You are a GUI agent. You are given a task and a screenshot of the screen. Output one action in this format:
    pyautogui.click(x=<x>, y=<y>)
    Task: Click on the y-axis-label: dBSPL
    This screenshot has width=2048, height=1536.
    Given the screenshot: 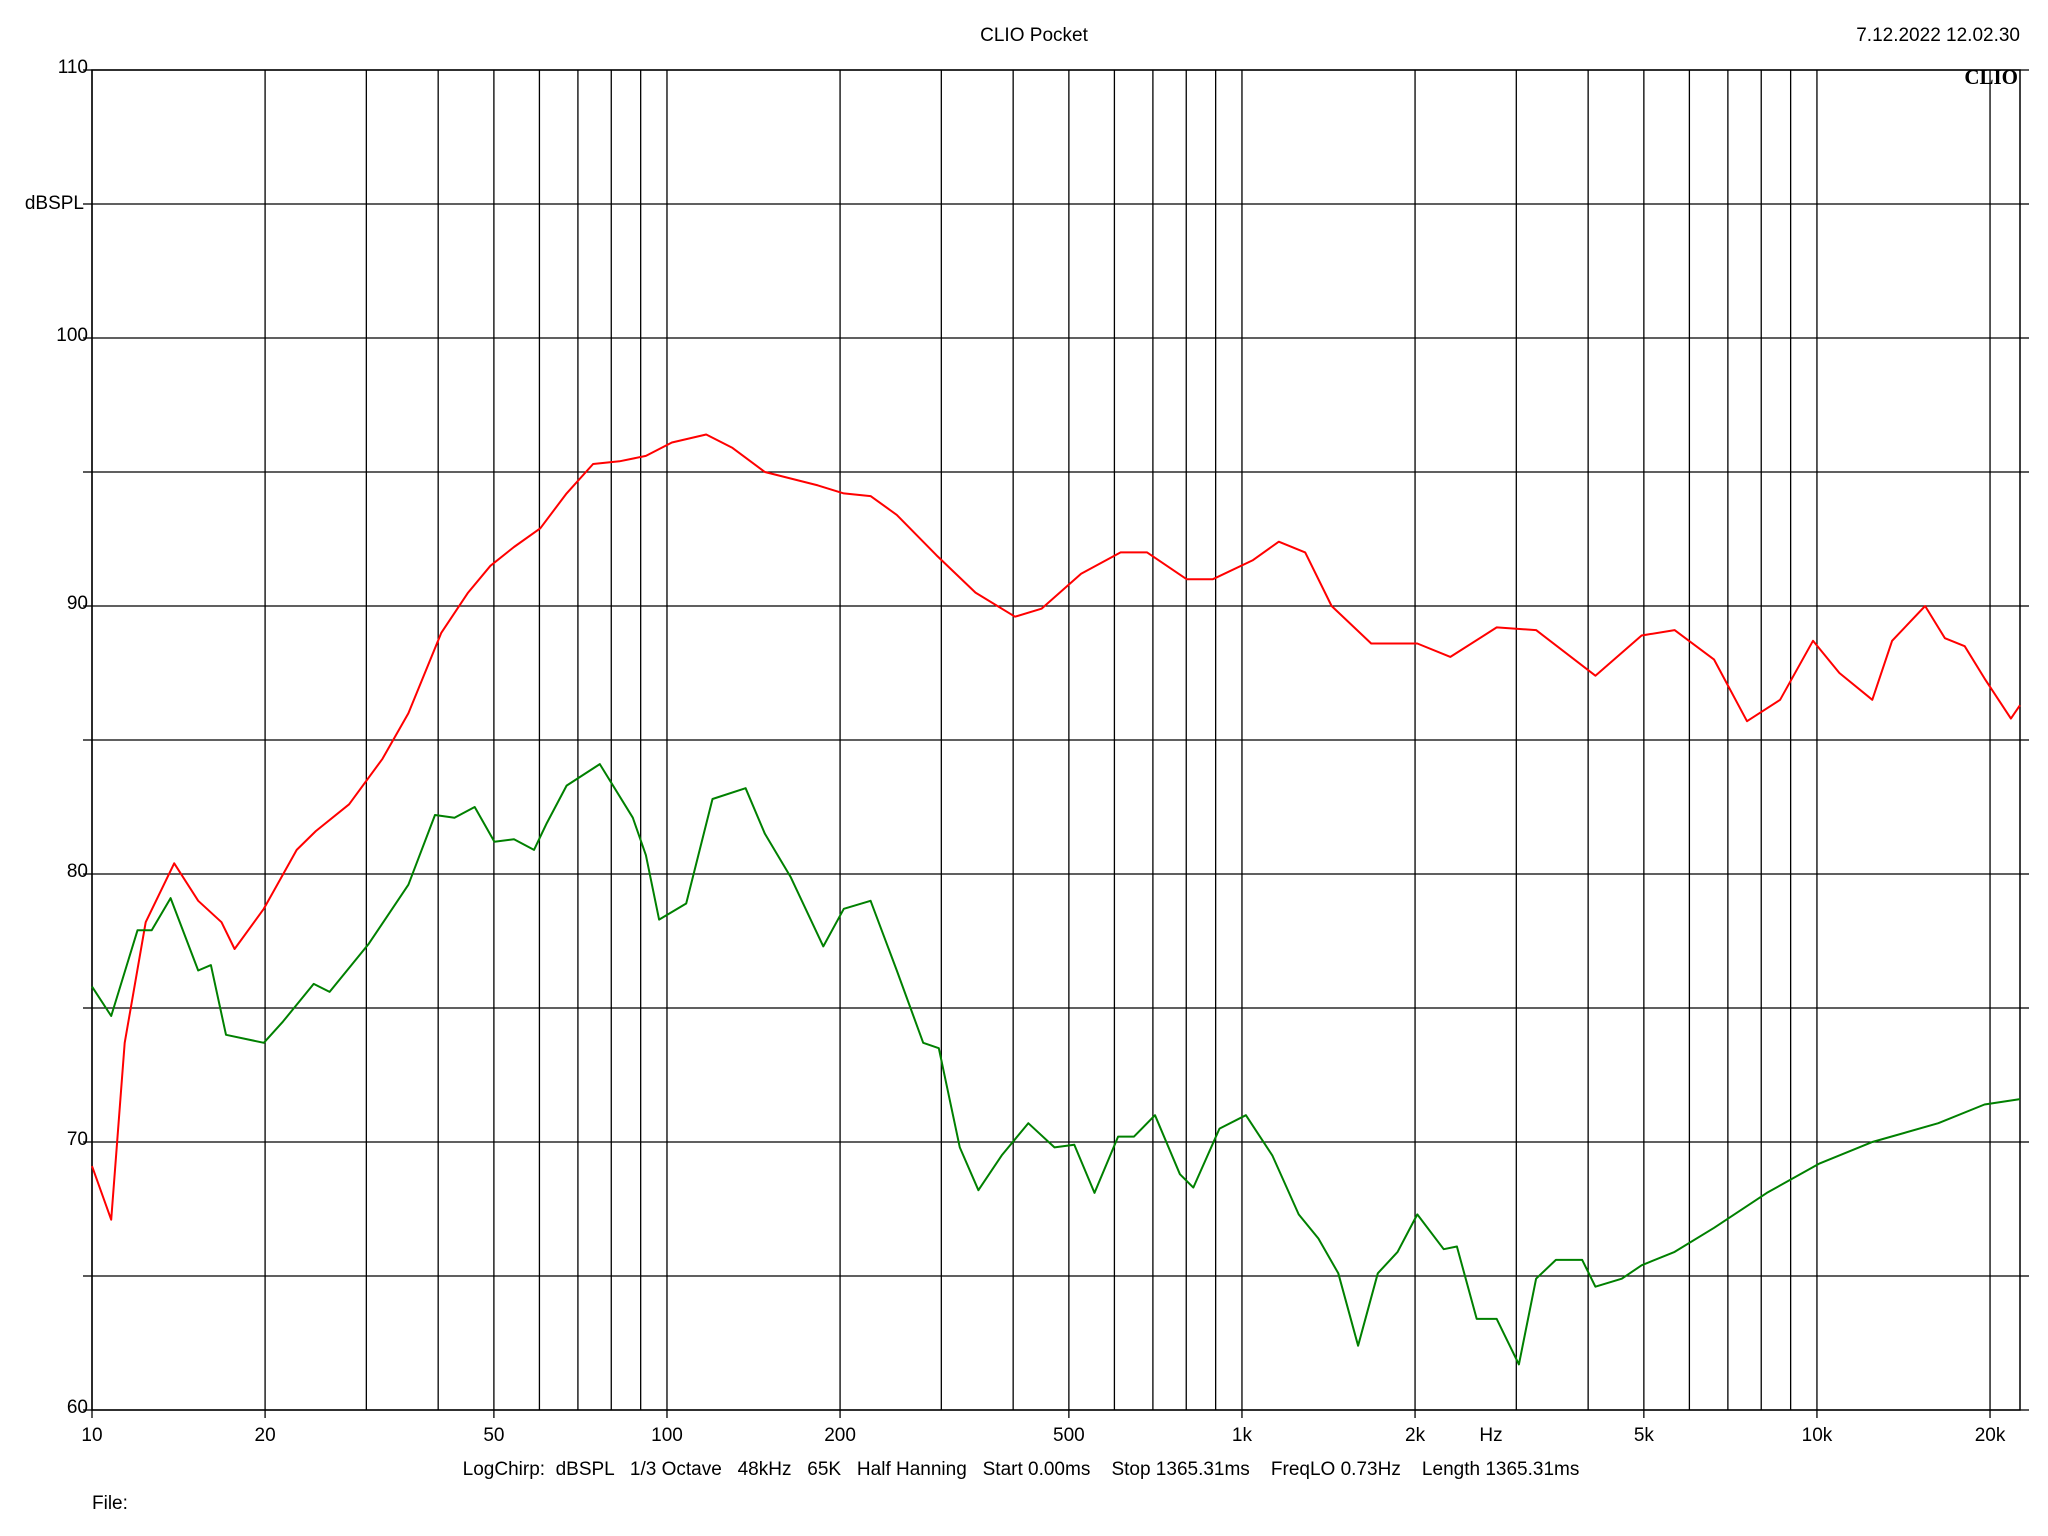 What is the action you would take?
    pyautogui.click(x=54, y=203)
    